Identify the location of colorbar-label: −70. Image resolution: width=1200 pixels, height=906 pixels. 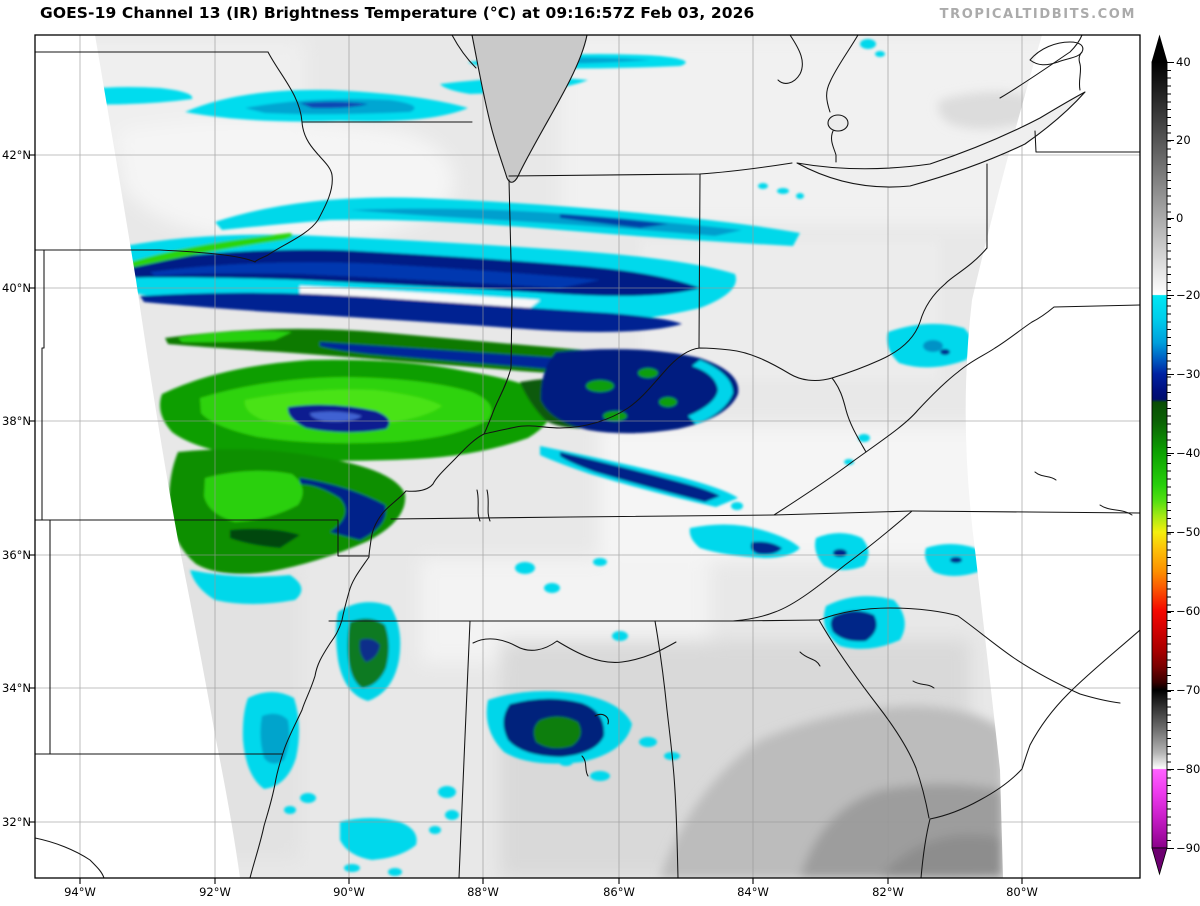
(1188, 690).